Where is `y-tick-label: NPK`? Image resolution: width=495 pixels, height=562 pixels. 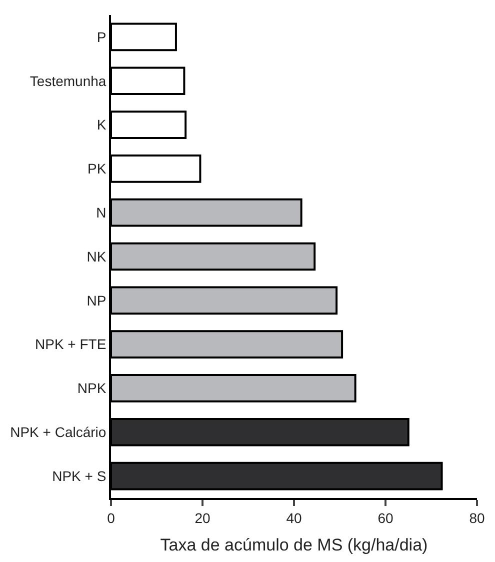
y-tick-label: NPK is located at coordinates (92, 388).